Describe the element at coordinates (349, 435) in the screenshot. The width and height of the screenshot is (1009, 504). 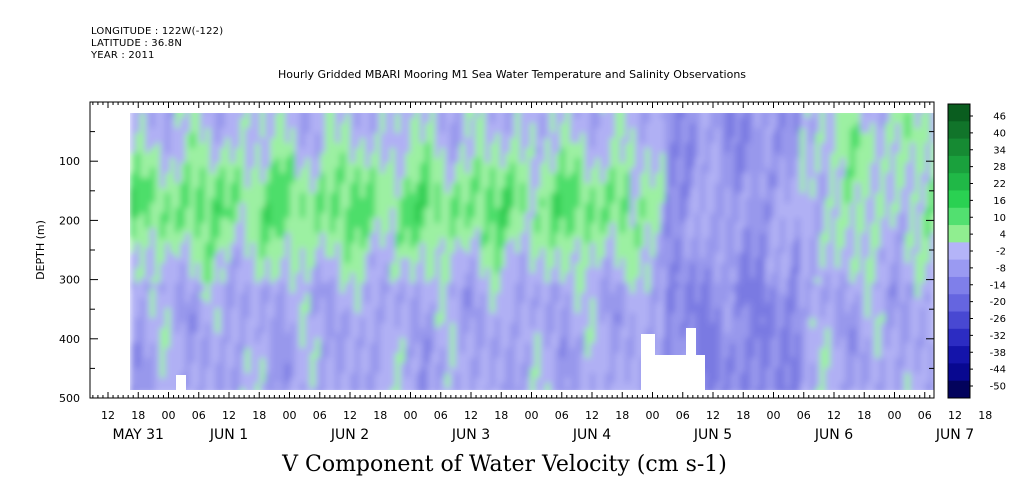
I see `x-day-label: JUN 2` at that location.